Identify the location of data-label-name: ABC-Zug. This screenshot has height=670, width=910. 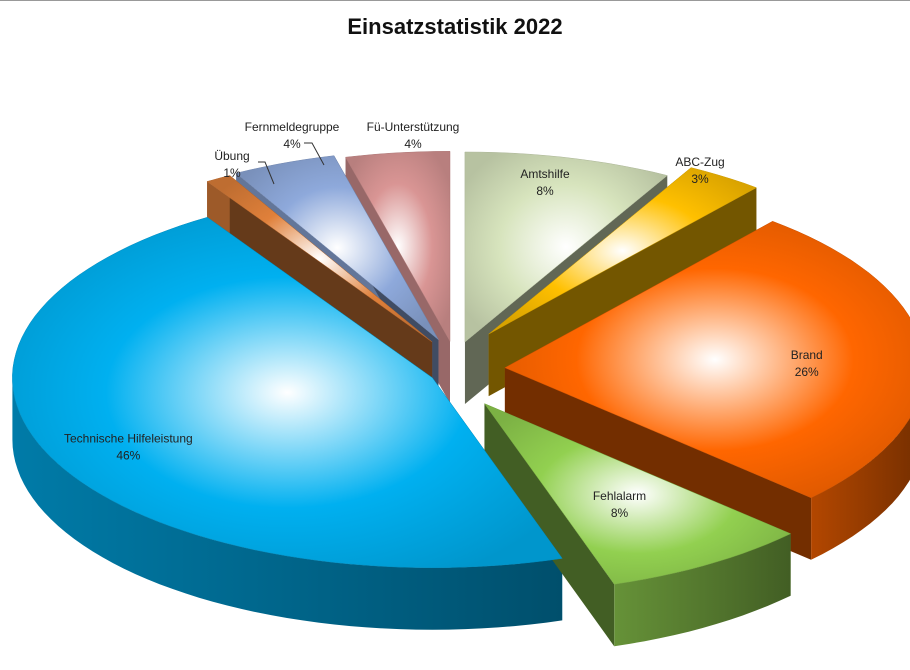
(699, 162).